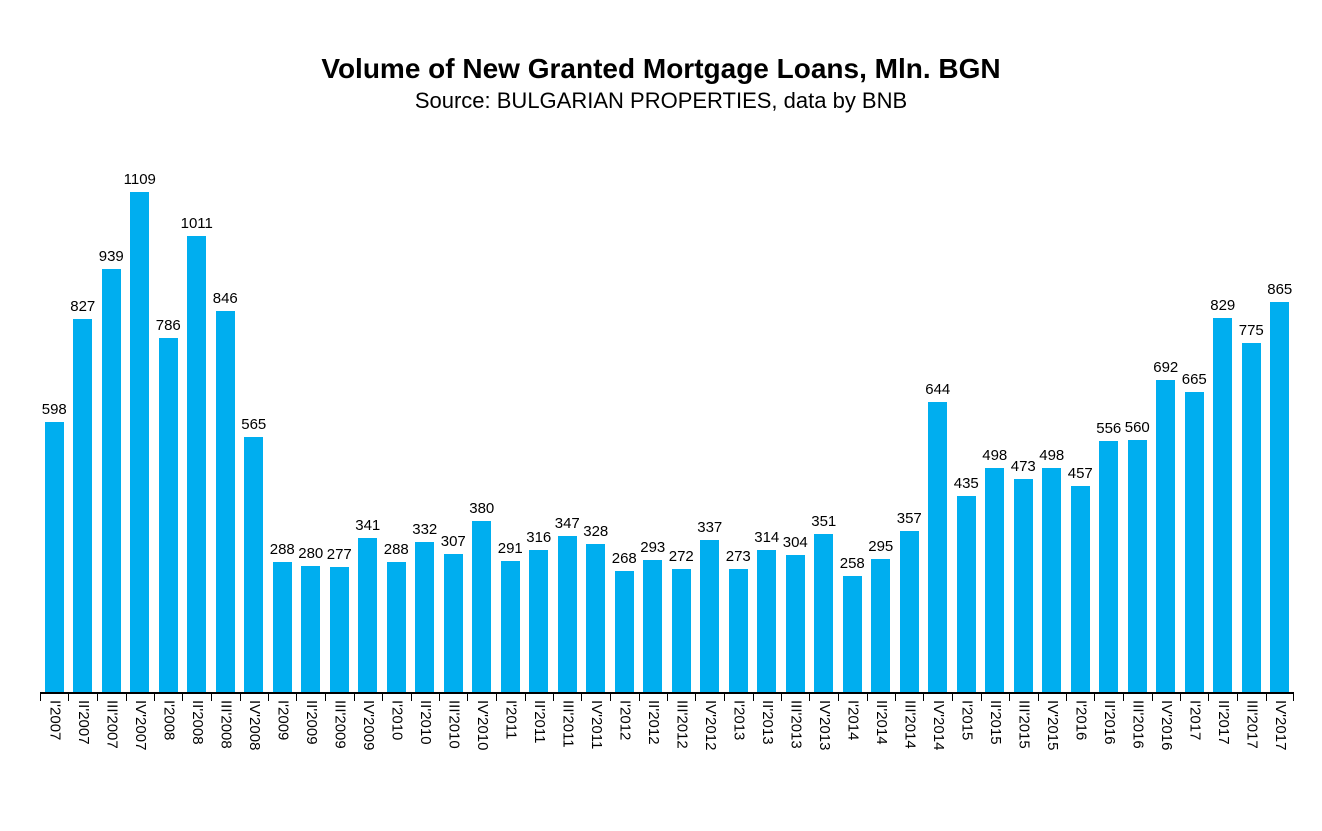 This screenshot has width=1322, height=831. I want to click on bar-column: 473, so click(1023, 575).